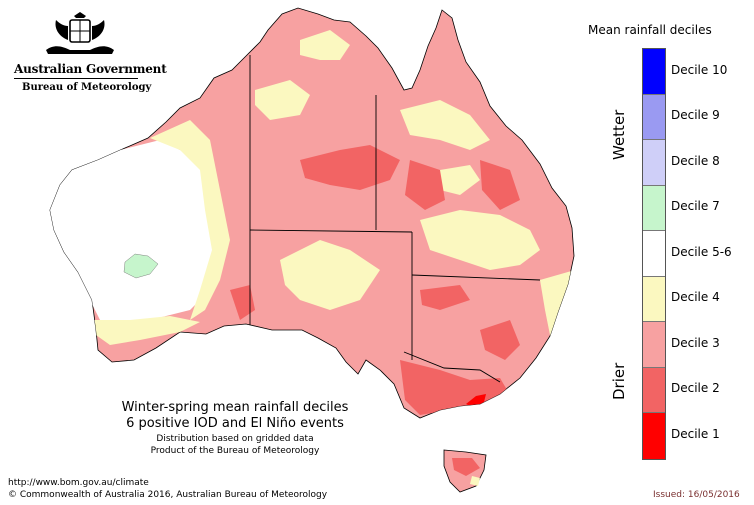  Describe the element at coordinates (695, 433) in the screenshot. I see `legend-label: Decile 1` at that location.